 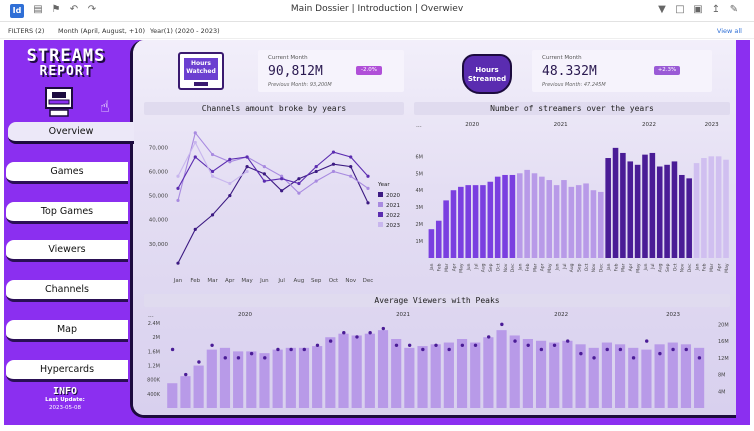 I want to click on nav-overview: Overview, so click(x=71, y=133).